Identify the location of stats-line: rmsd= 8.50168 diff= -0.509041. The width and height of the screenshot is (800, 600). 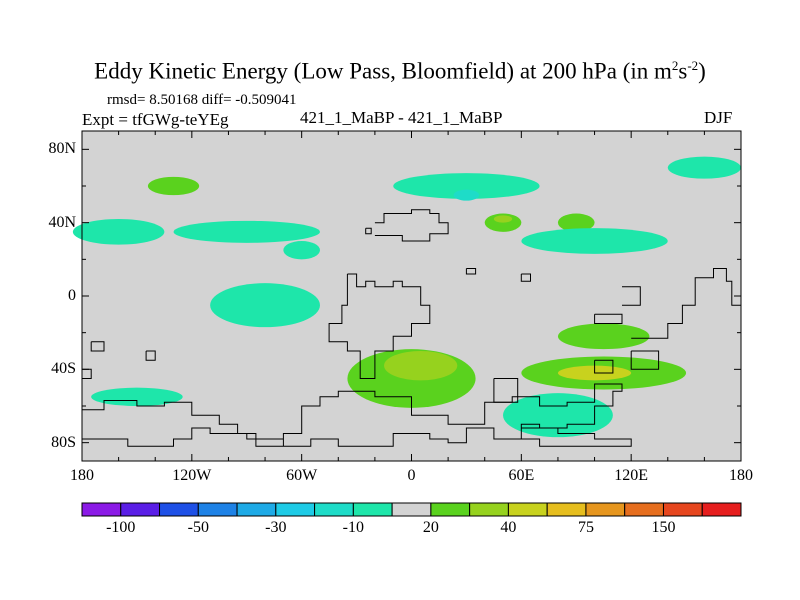
(202, 100).